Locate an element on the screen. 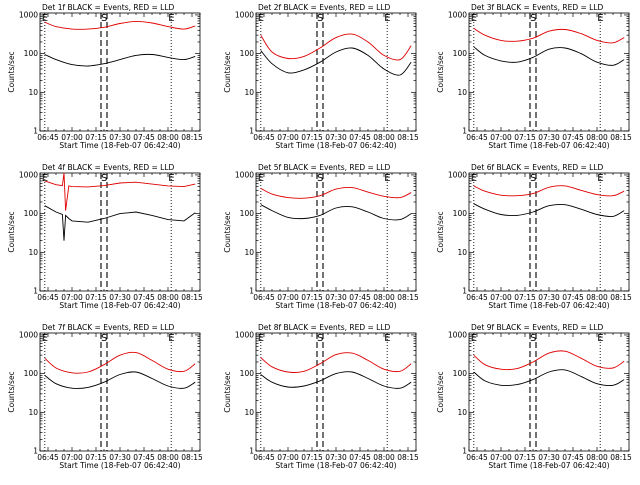 This screenshot has height=485, width=640. panel-title: Det 2f BLACK = Events, RED = LLD is located at coordinates (324, 7).